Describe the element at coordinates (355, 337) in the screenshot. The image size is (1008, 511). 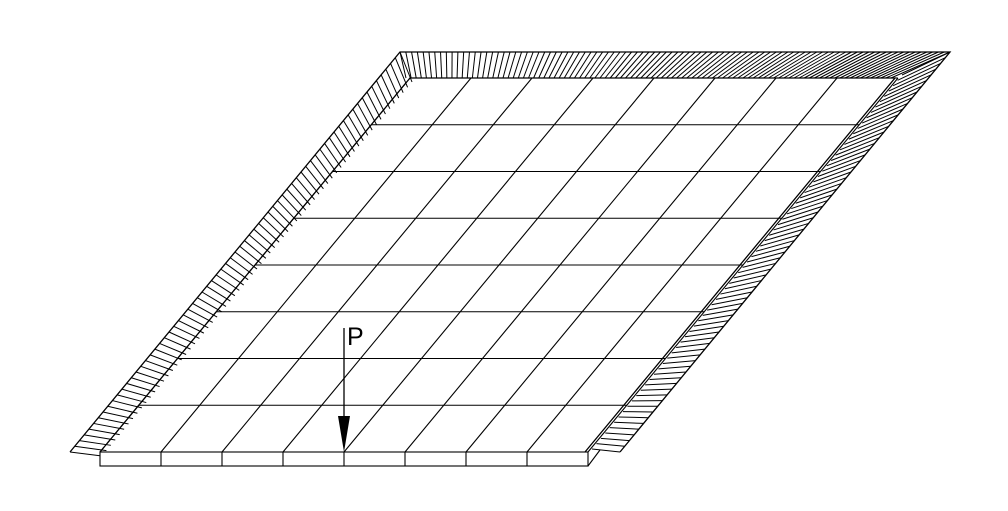
I see `load-label: P` at that location.